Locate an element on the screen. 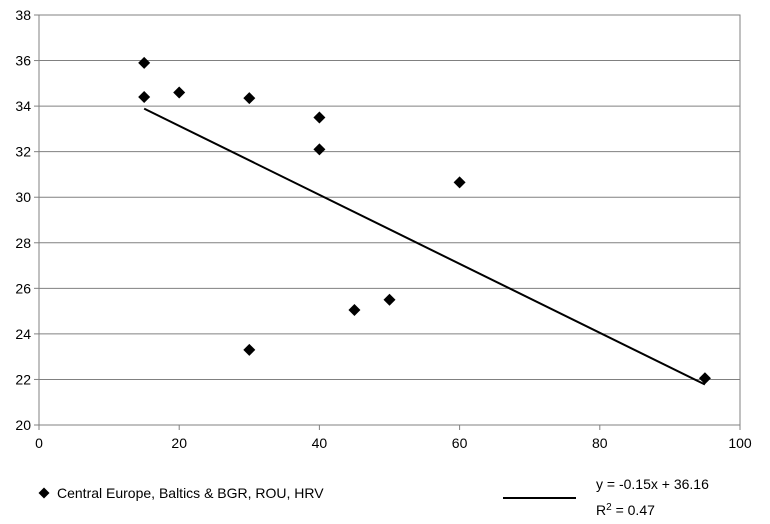 Image resolution: width=770 pixels, height=524 pixels. x-tick-label: 60 is located at coordinates (460, 443).